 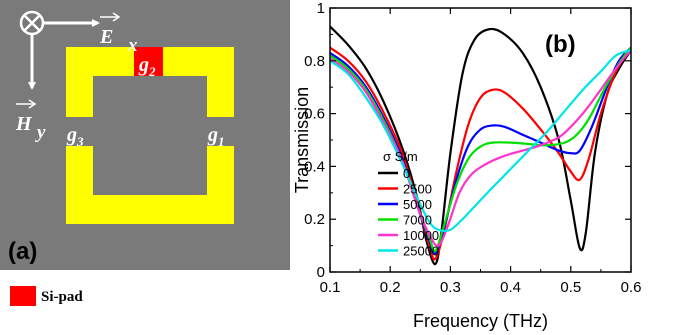 I want to click on e-field-label: E, so click(x=106, y=37).